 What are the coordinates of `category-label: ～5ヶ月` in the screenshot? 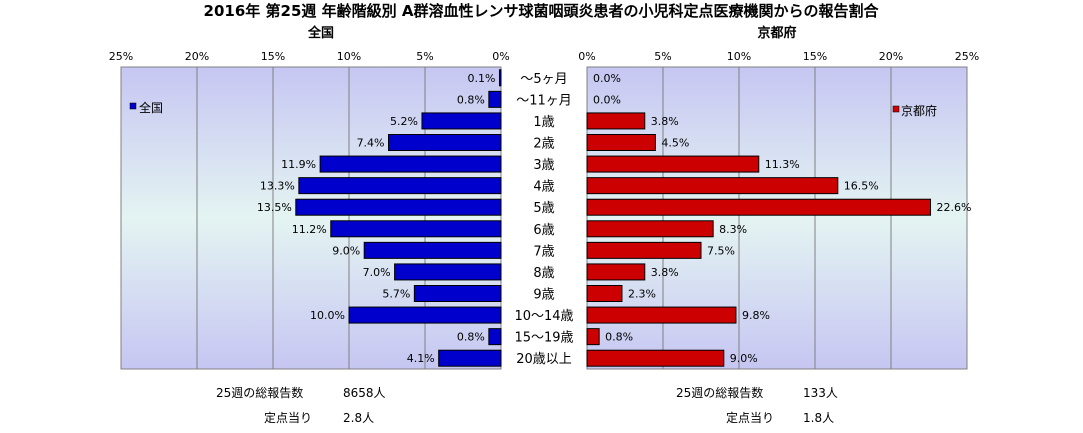 It's located at (543, 79).